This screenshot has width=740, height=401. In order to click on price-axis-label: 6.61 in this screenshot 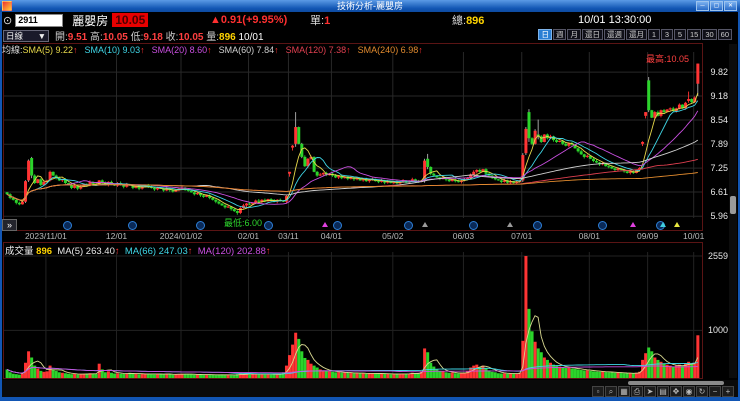, I will do `click(719, 191)`.